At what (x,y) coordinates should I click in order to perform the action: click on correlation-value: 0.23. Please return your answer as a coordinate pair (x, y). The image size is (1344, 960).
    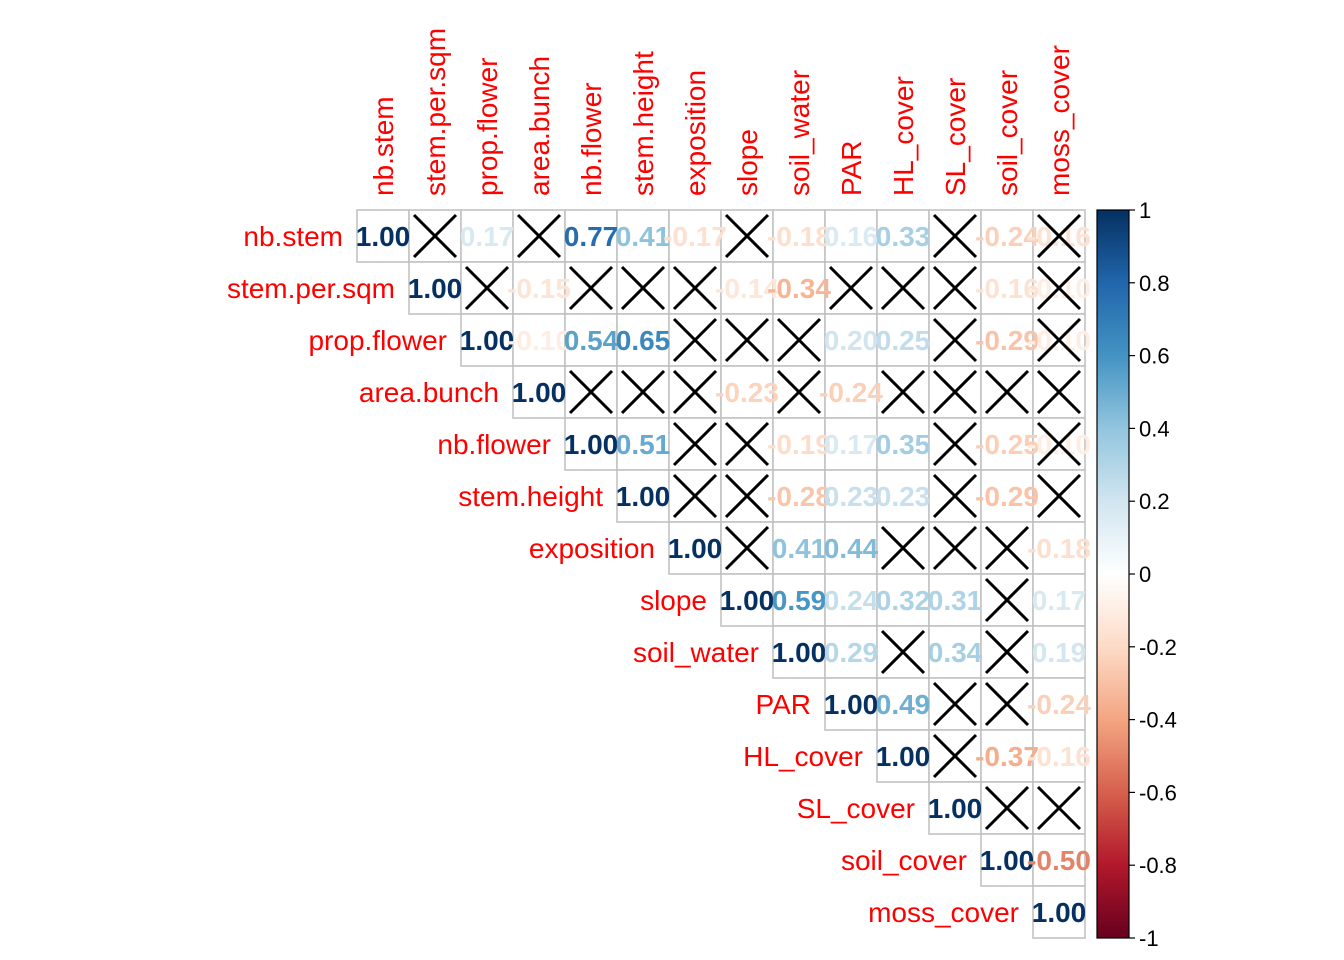
    Looking at the image, I should click on (851, 496).